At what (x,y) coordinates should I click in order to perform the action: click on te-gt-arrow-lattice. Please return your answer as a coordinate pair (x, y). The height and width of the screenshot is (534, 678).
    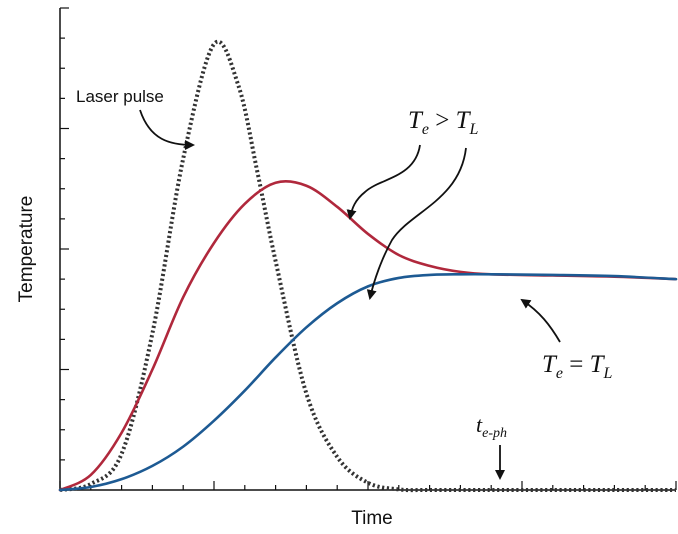
    Looking at the image, I should click on (416, 223).